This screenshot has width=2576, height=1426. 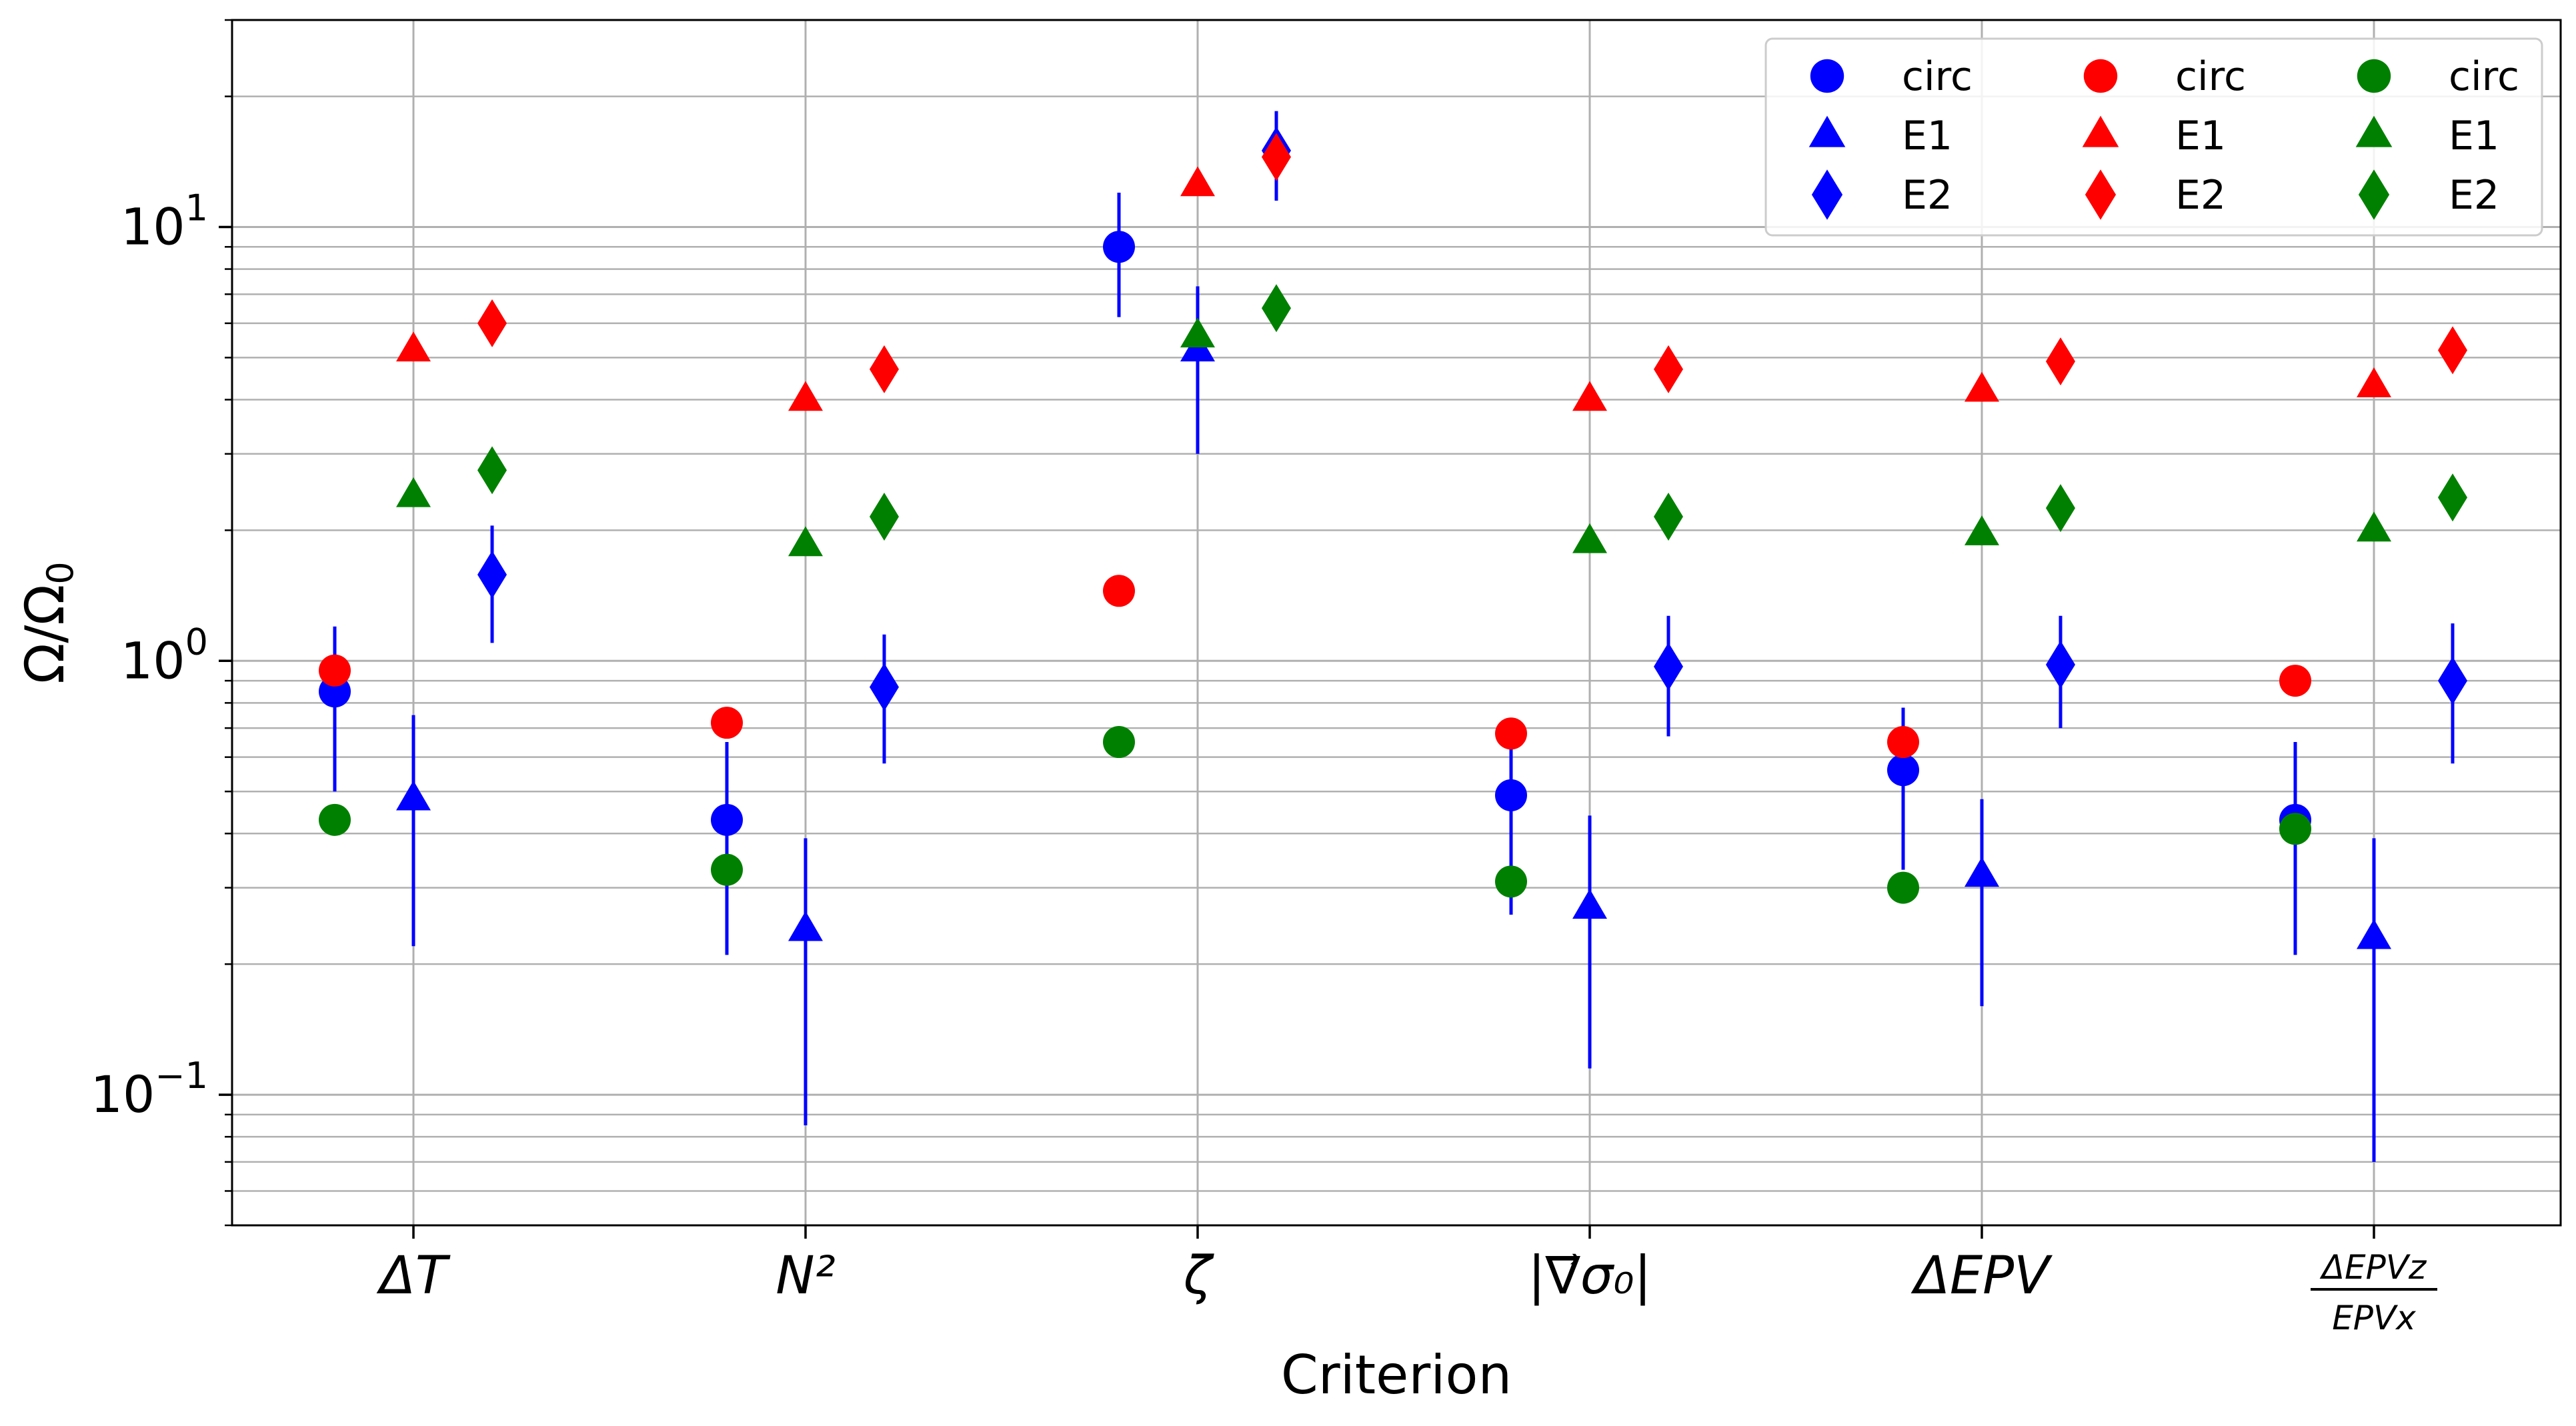 I want to click on x-tick-label: N², so click(x=806, y=1276).